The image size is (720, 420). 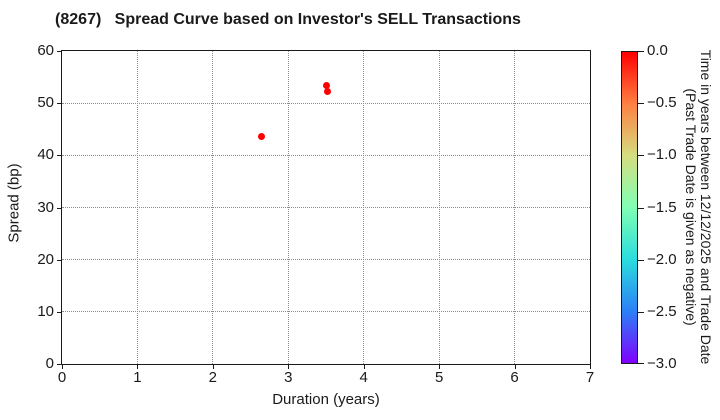 I want to click on x-tick-label: 4, so click(x=363, y=377).